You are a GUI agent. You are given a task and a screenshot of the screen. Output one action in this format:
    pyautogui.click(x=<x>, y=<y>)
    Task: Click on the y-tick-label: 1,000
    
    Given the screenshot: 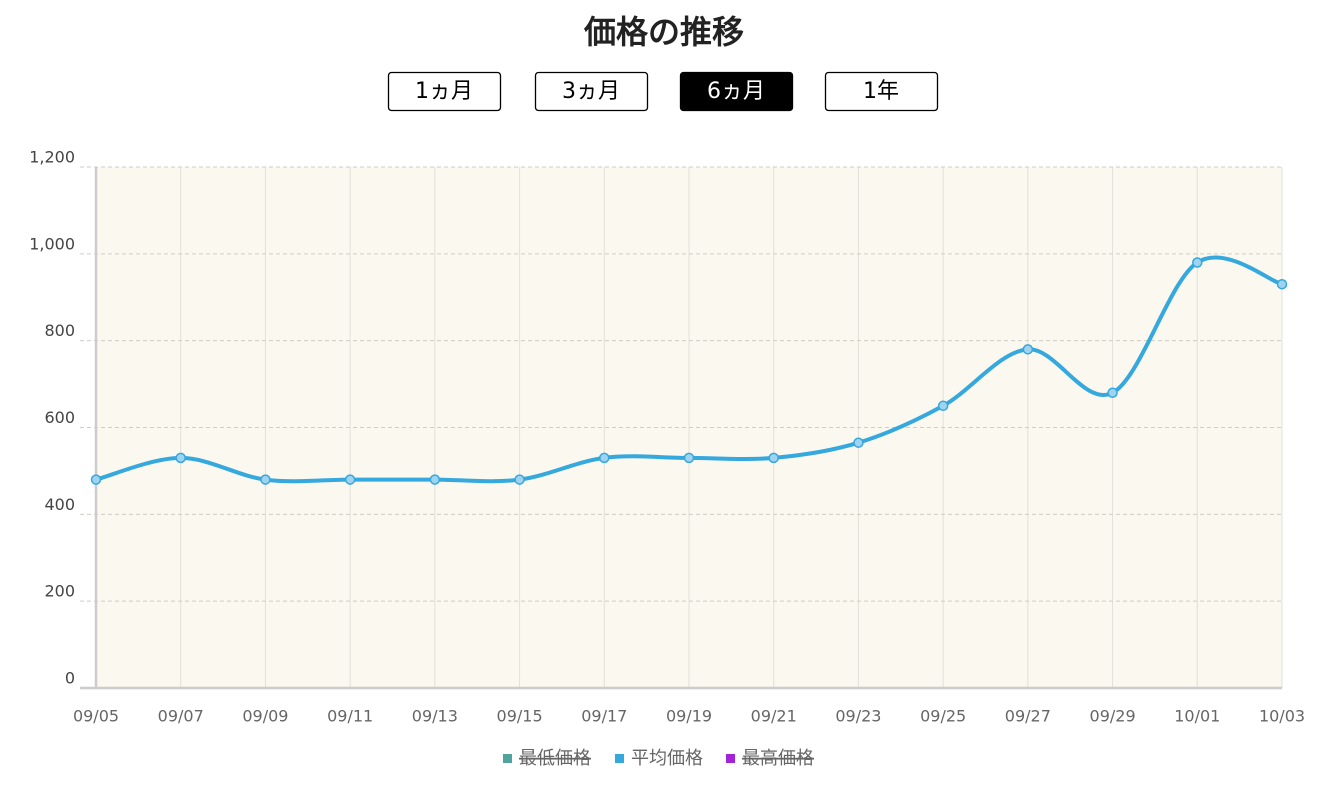 What is the action you would take?
    pyautogui.click(x=52, y=243)
    